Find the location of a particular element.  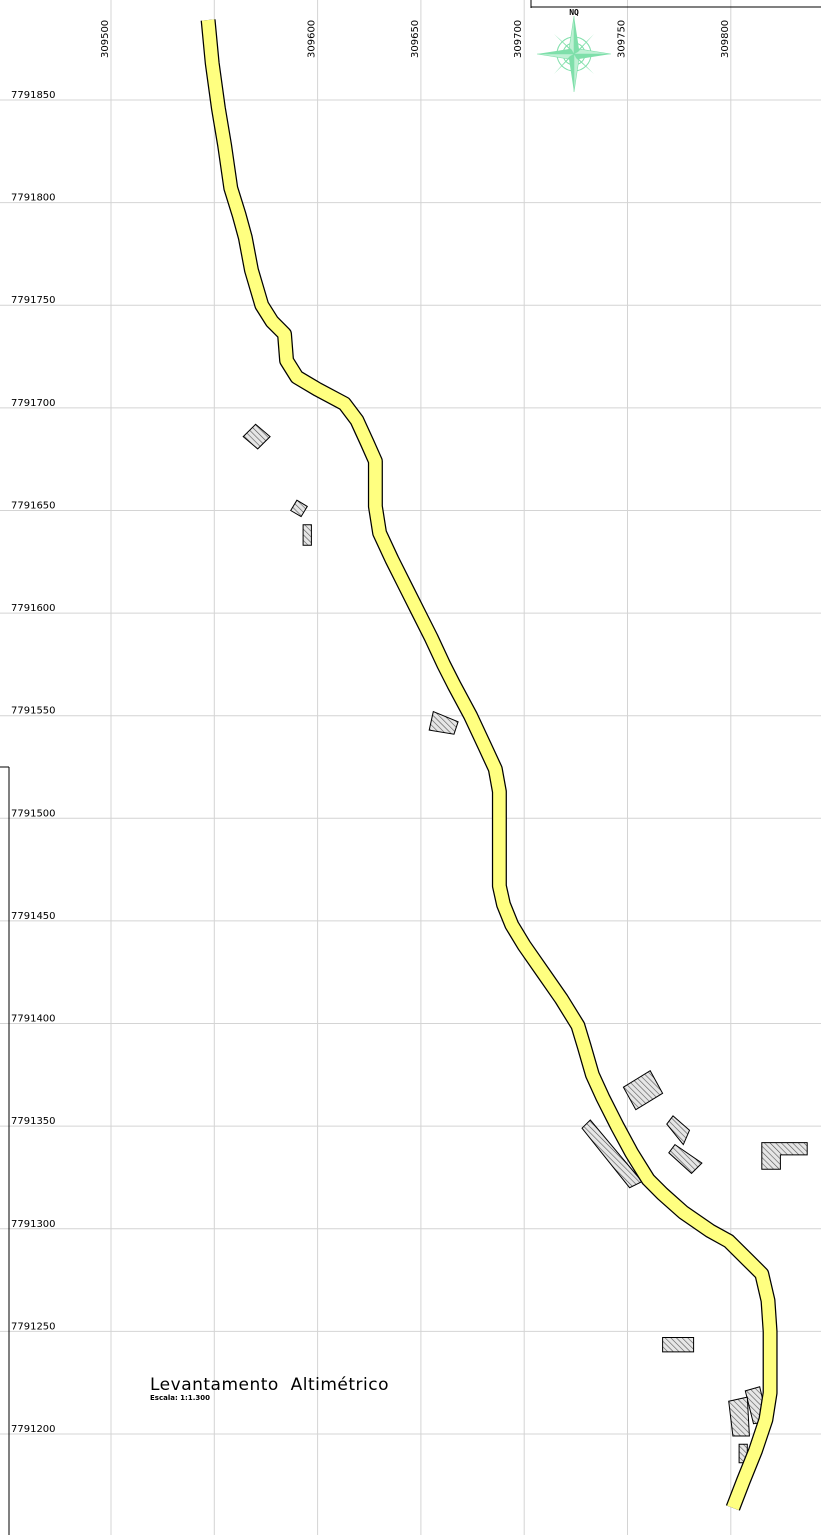

northing-label: 7791450 is located at coordinates (33, 916).